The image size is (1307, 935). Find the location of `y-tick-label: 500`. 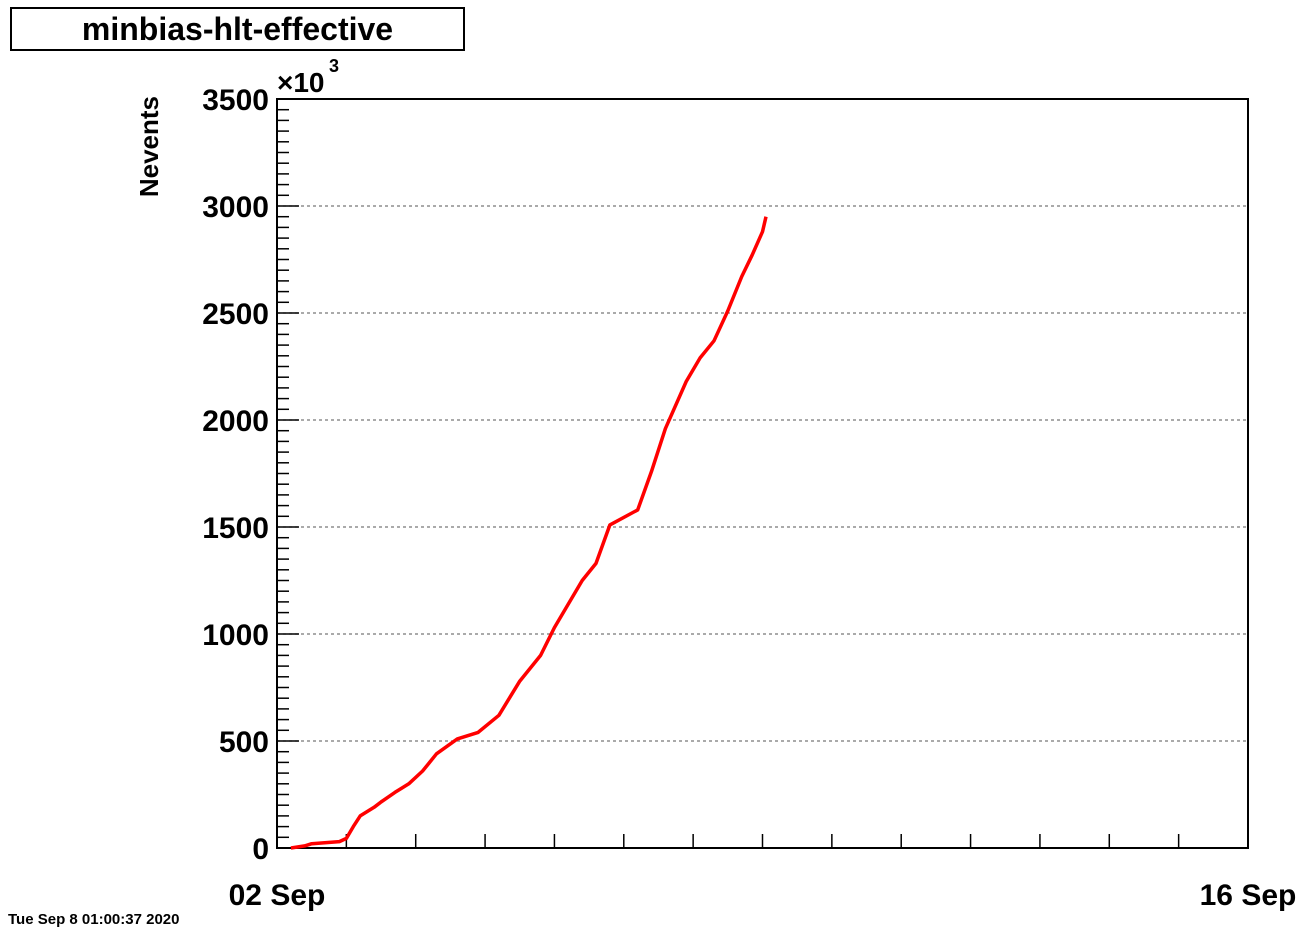

y-tick-label: 500 is located at coordinates (244, 742).